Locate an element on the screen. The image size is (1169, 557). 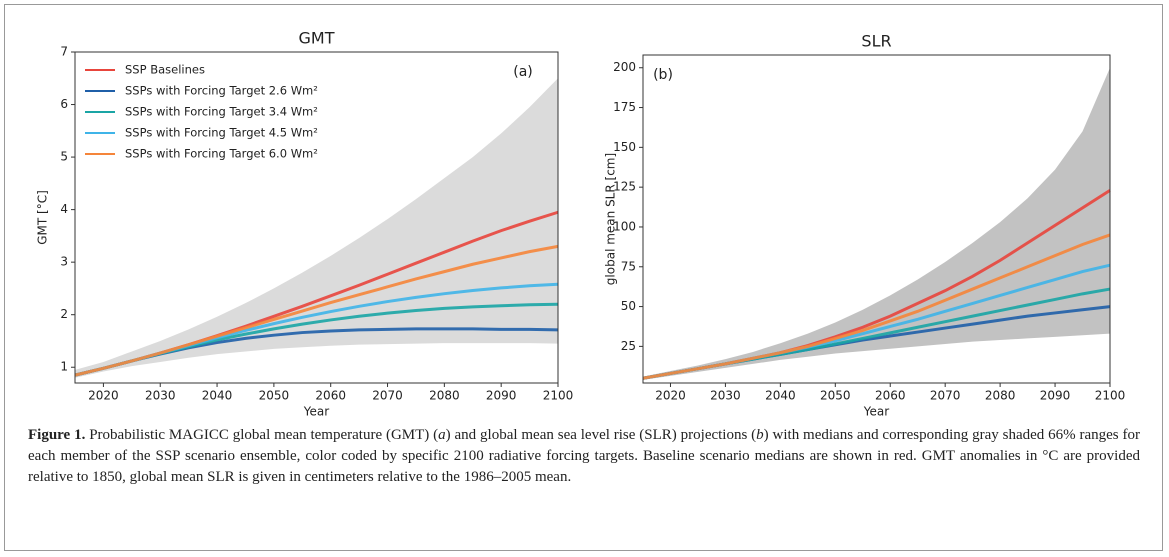
y-tick-label: 2 is located at coordinates (64, 314).